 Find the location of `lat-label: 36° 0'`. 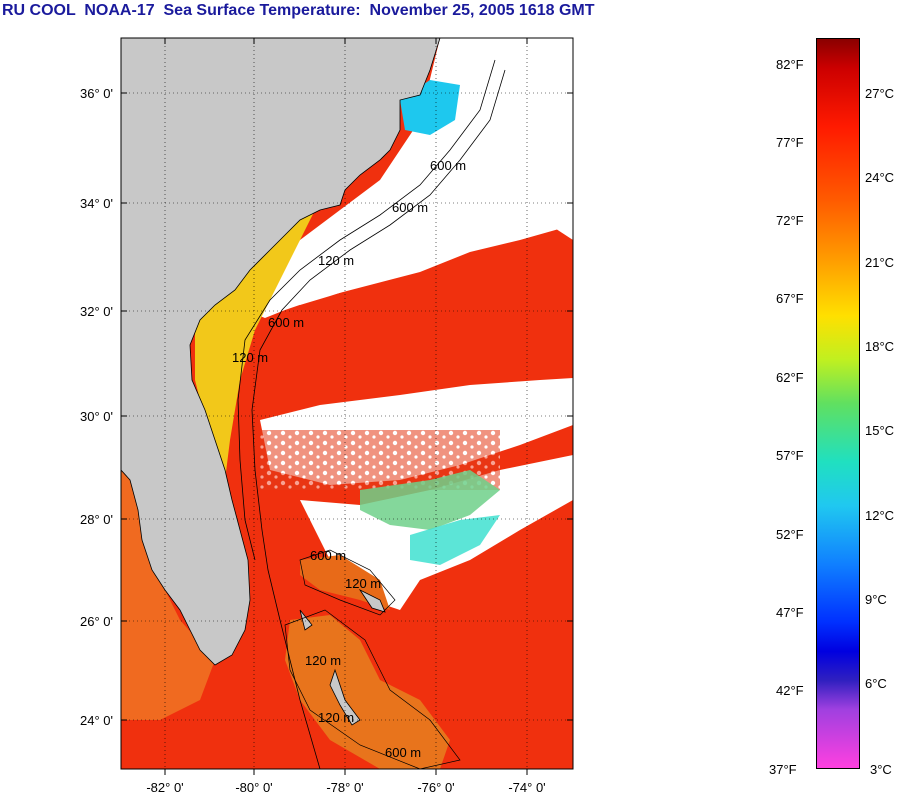

lat-label: 36° 0' is located at coordinates (96, 93).